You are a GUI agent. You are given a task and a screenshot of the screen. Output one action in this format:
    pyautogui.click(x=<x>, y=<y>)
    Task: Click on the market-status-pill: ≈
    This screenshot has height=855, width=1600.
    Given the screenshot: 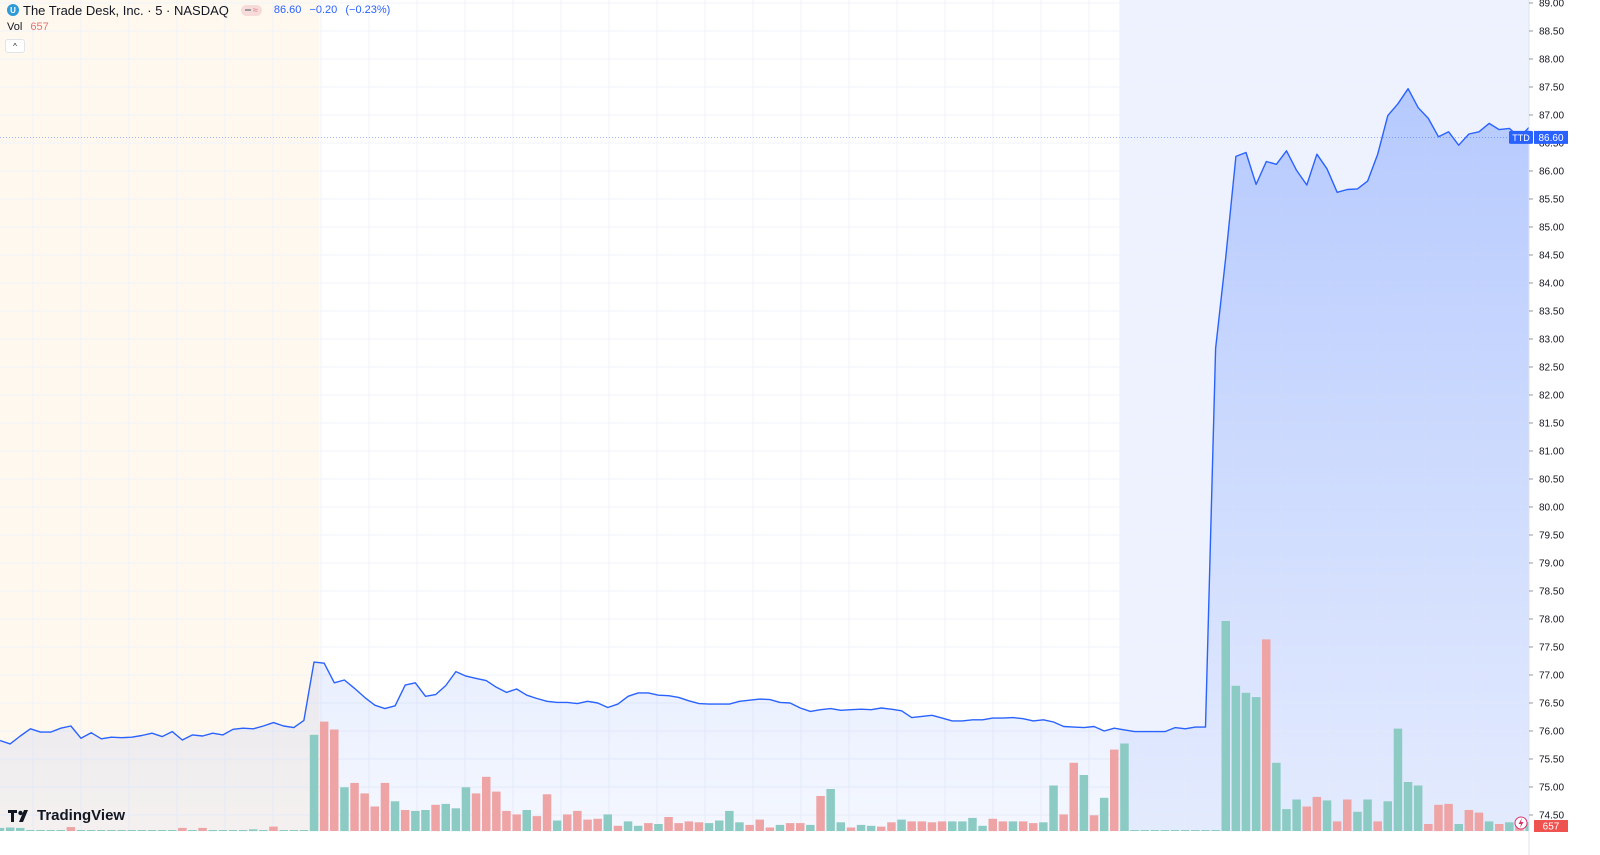 What is the action you would take?
    pyautogui.click(x=251, y=10)
    